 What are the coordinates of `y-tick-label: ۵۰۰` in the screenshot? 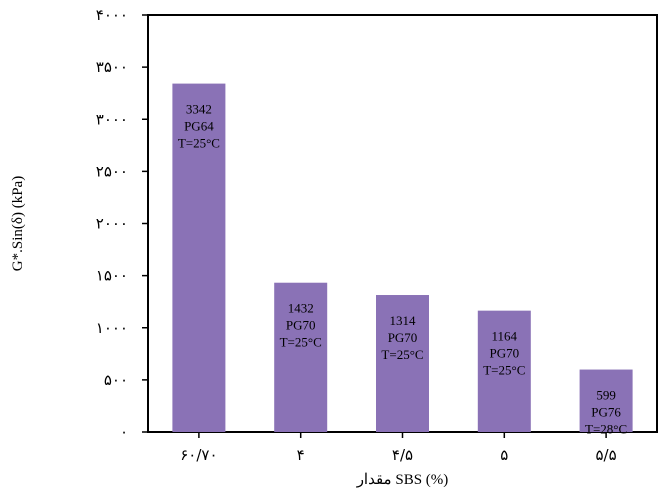 It's located at (116, 380).